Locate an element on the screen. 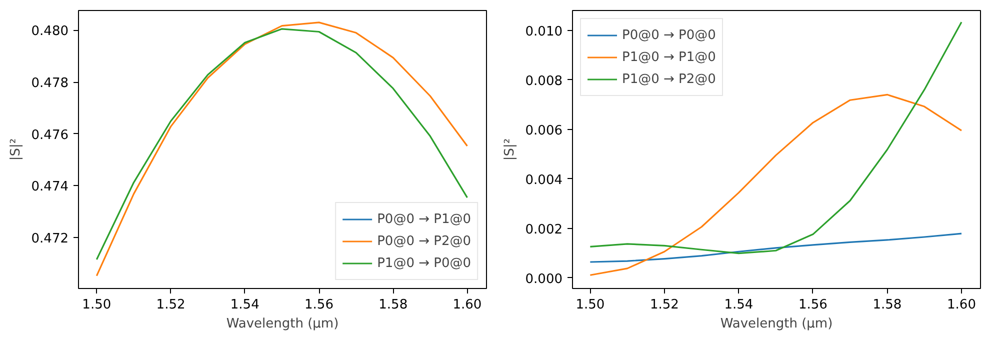 Image resolution: width=989 pixels, height=340 pixels. legend-label: P1@0 → P1@0 is located at coordinates (669, 57).